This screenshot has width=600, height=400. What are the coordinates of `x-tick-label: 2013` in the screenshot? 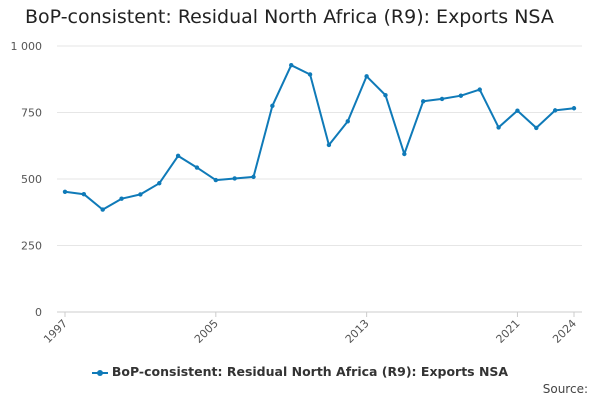 It's located at (357, 331).